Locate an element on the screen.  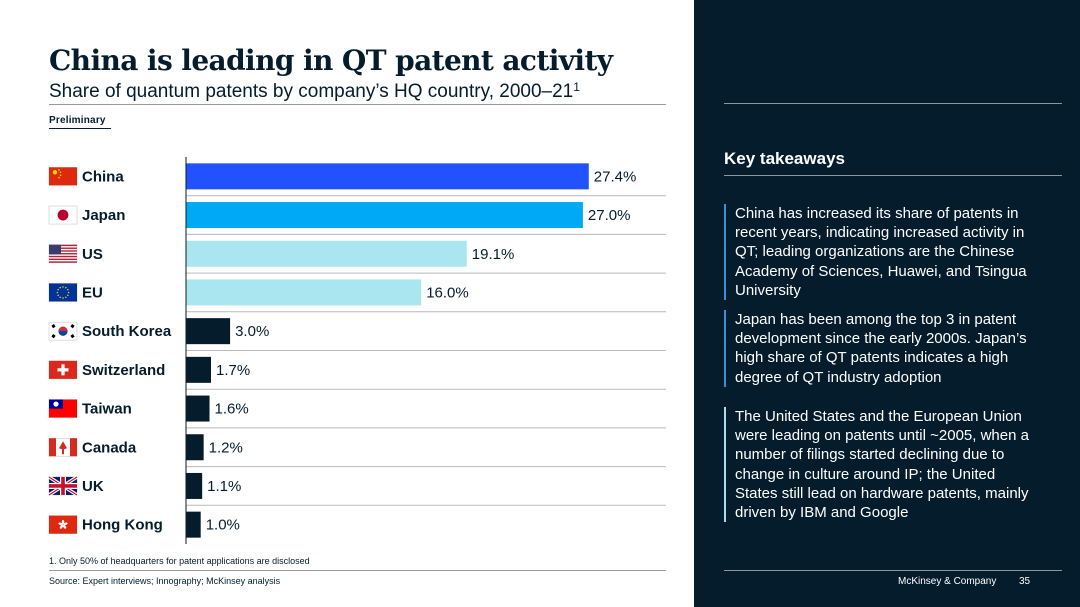
brand-name: McKinsey & Company is located at coordinates (947, 581).